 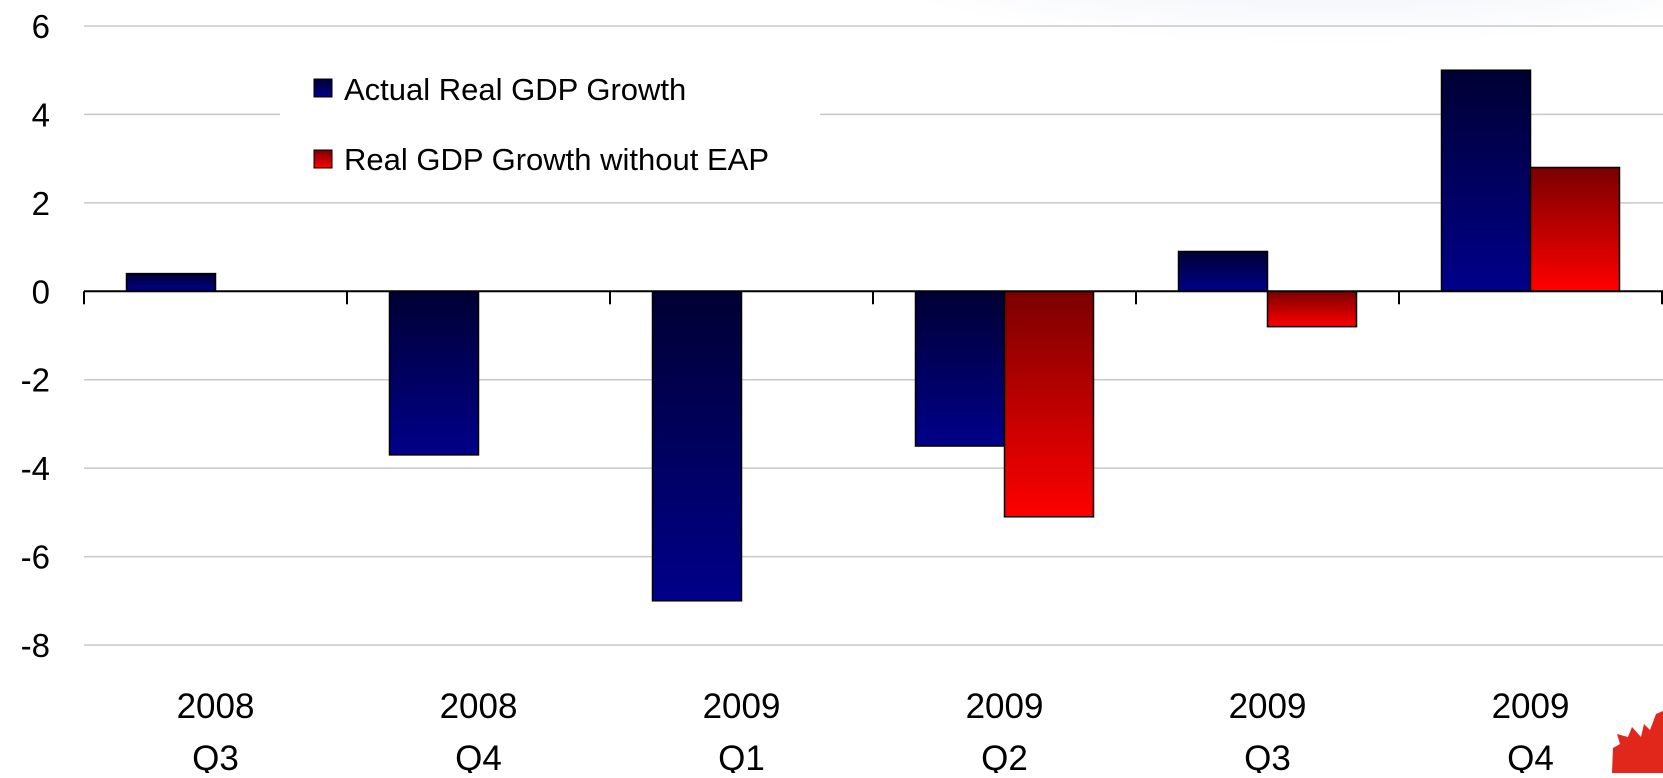 What do you see at coordinates (35, 557) in the screenshot?
I see `y-tick-label: -6` at bounding box center [35, 557].